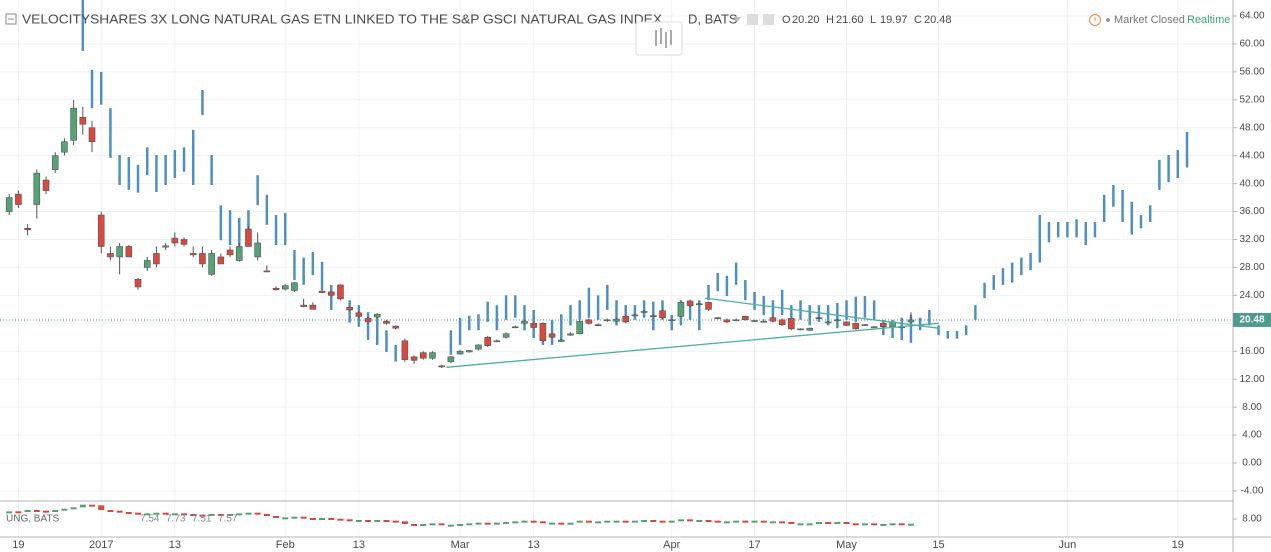 Image resolution: width=1271 pixels, height=552 pixels. What do you see at coordinates (285, 545) in the screenshot?
I see `x-tick-label: Feb` at bounding box center [285, 545].